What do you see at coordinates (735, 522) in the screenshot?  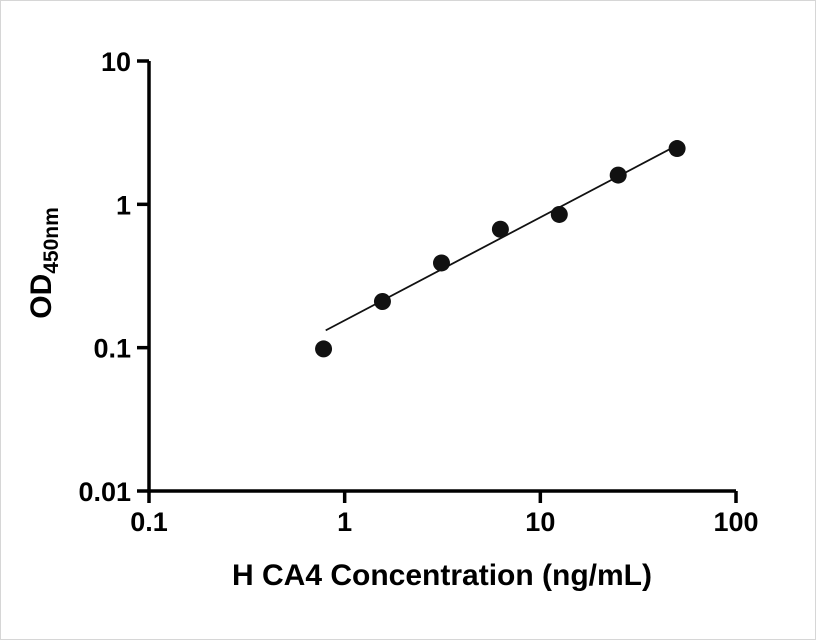 I see `x-tick-label: 100` at bounding box center [735, 522].